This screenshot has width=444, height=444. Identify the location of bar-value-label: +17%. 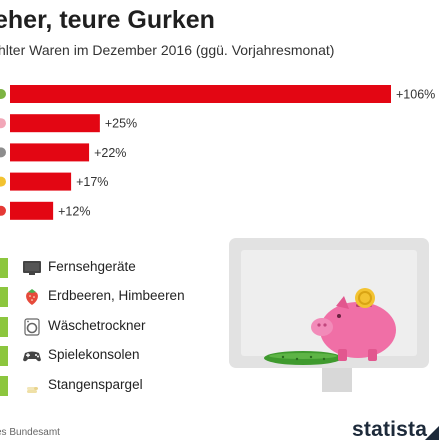
(92, 182).